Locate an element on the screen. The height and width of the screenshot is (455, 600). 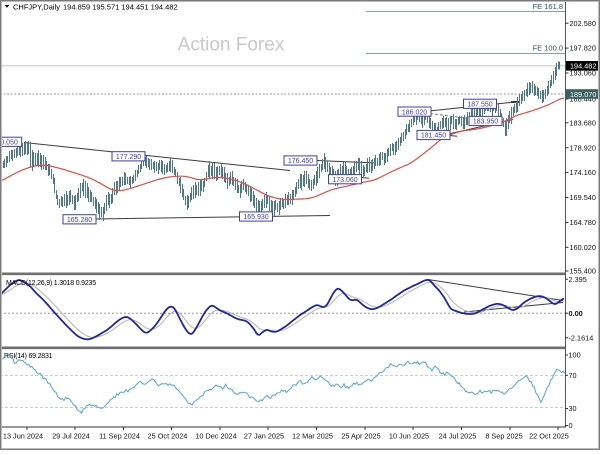
svg-text: 194.482 is located at coordinates (583, 66).